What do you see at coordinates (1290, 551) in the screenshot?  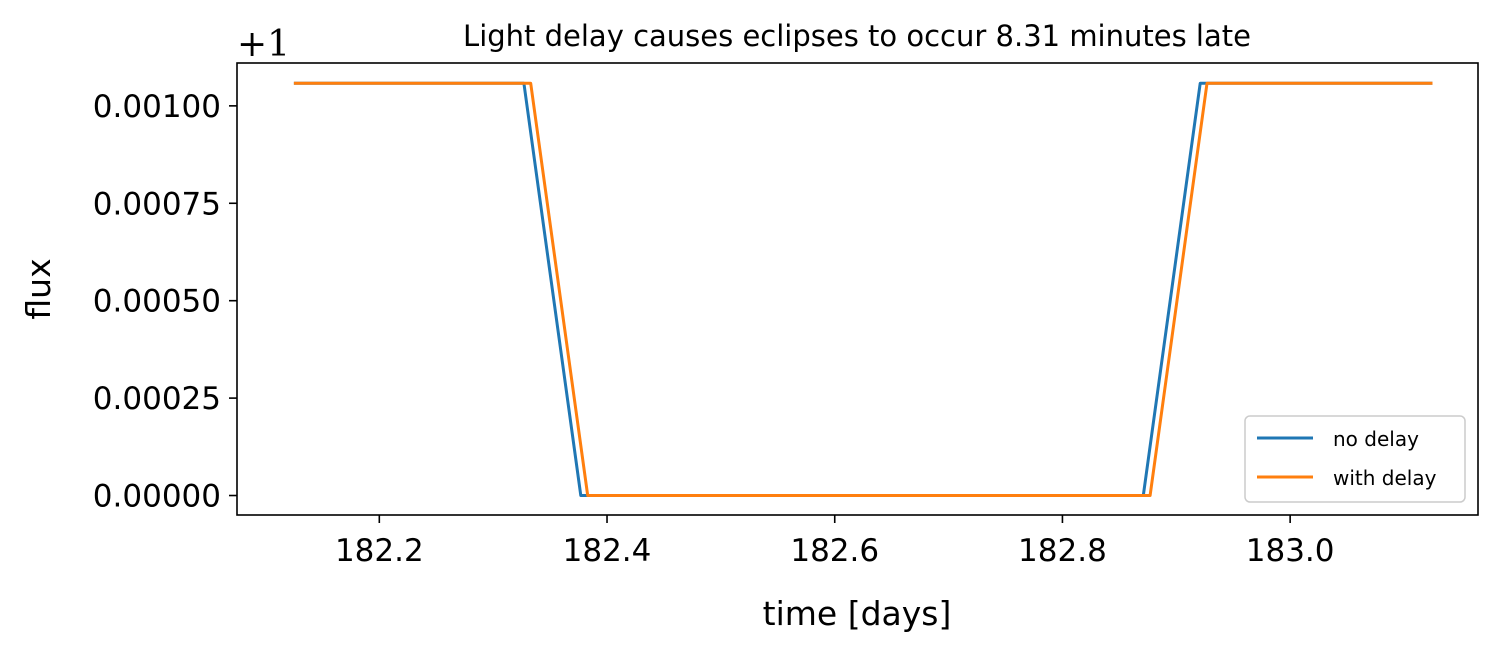 I see `x-tick-label: 183.0` at bounding box center [1290, 551].